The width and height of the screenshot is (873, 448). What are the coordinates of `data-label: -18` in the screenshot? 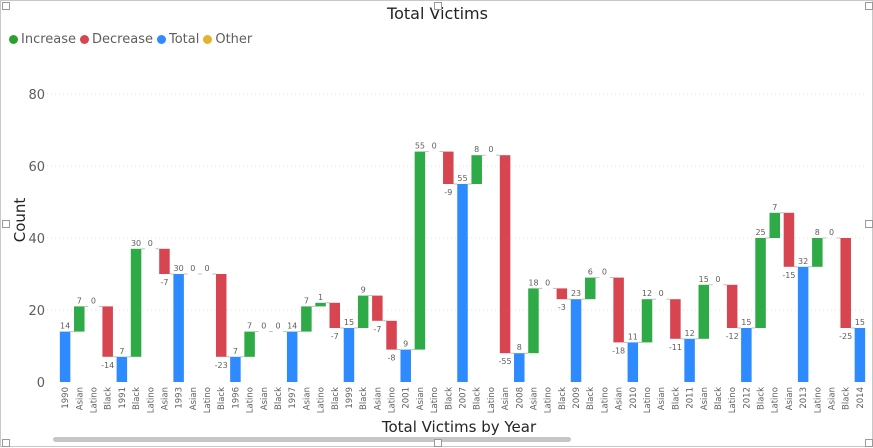 It's located at (618, 350).